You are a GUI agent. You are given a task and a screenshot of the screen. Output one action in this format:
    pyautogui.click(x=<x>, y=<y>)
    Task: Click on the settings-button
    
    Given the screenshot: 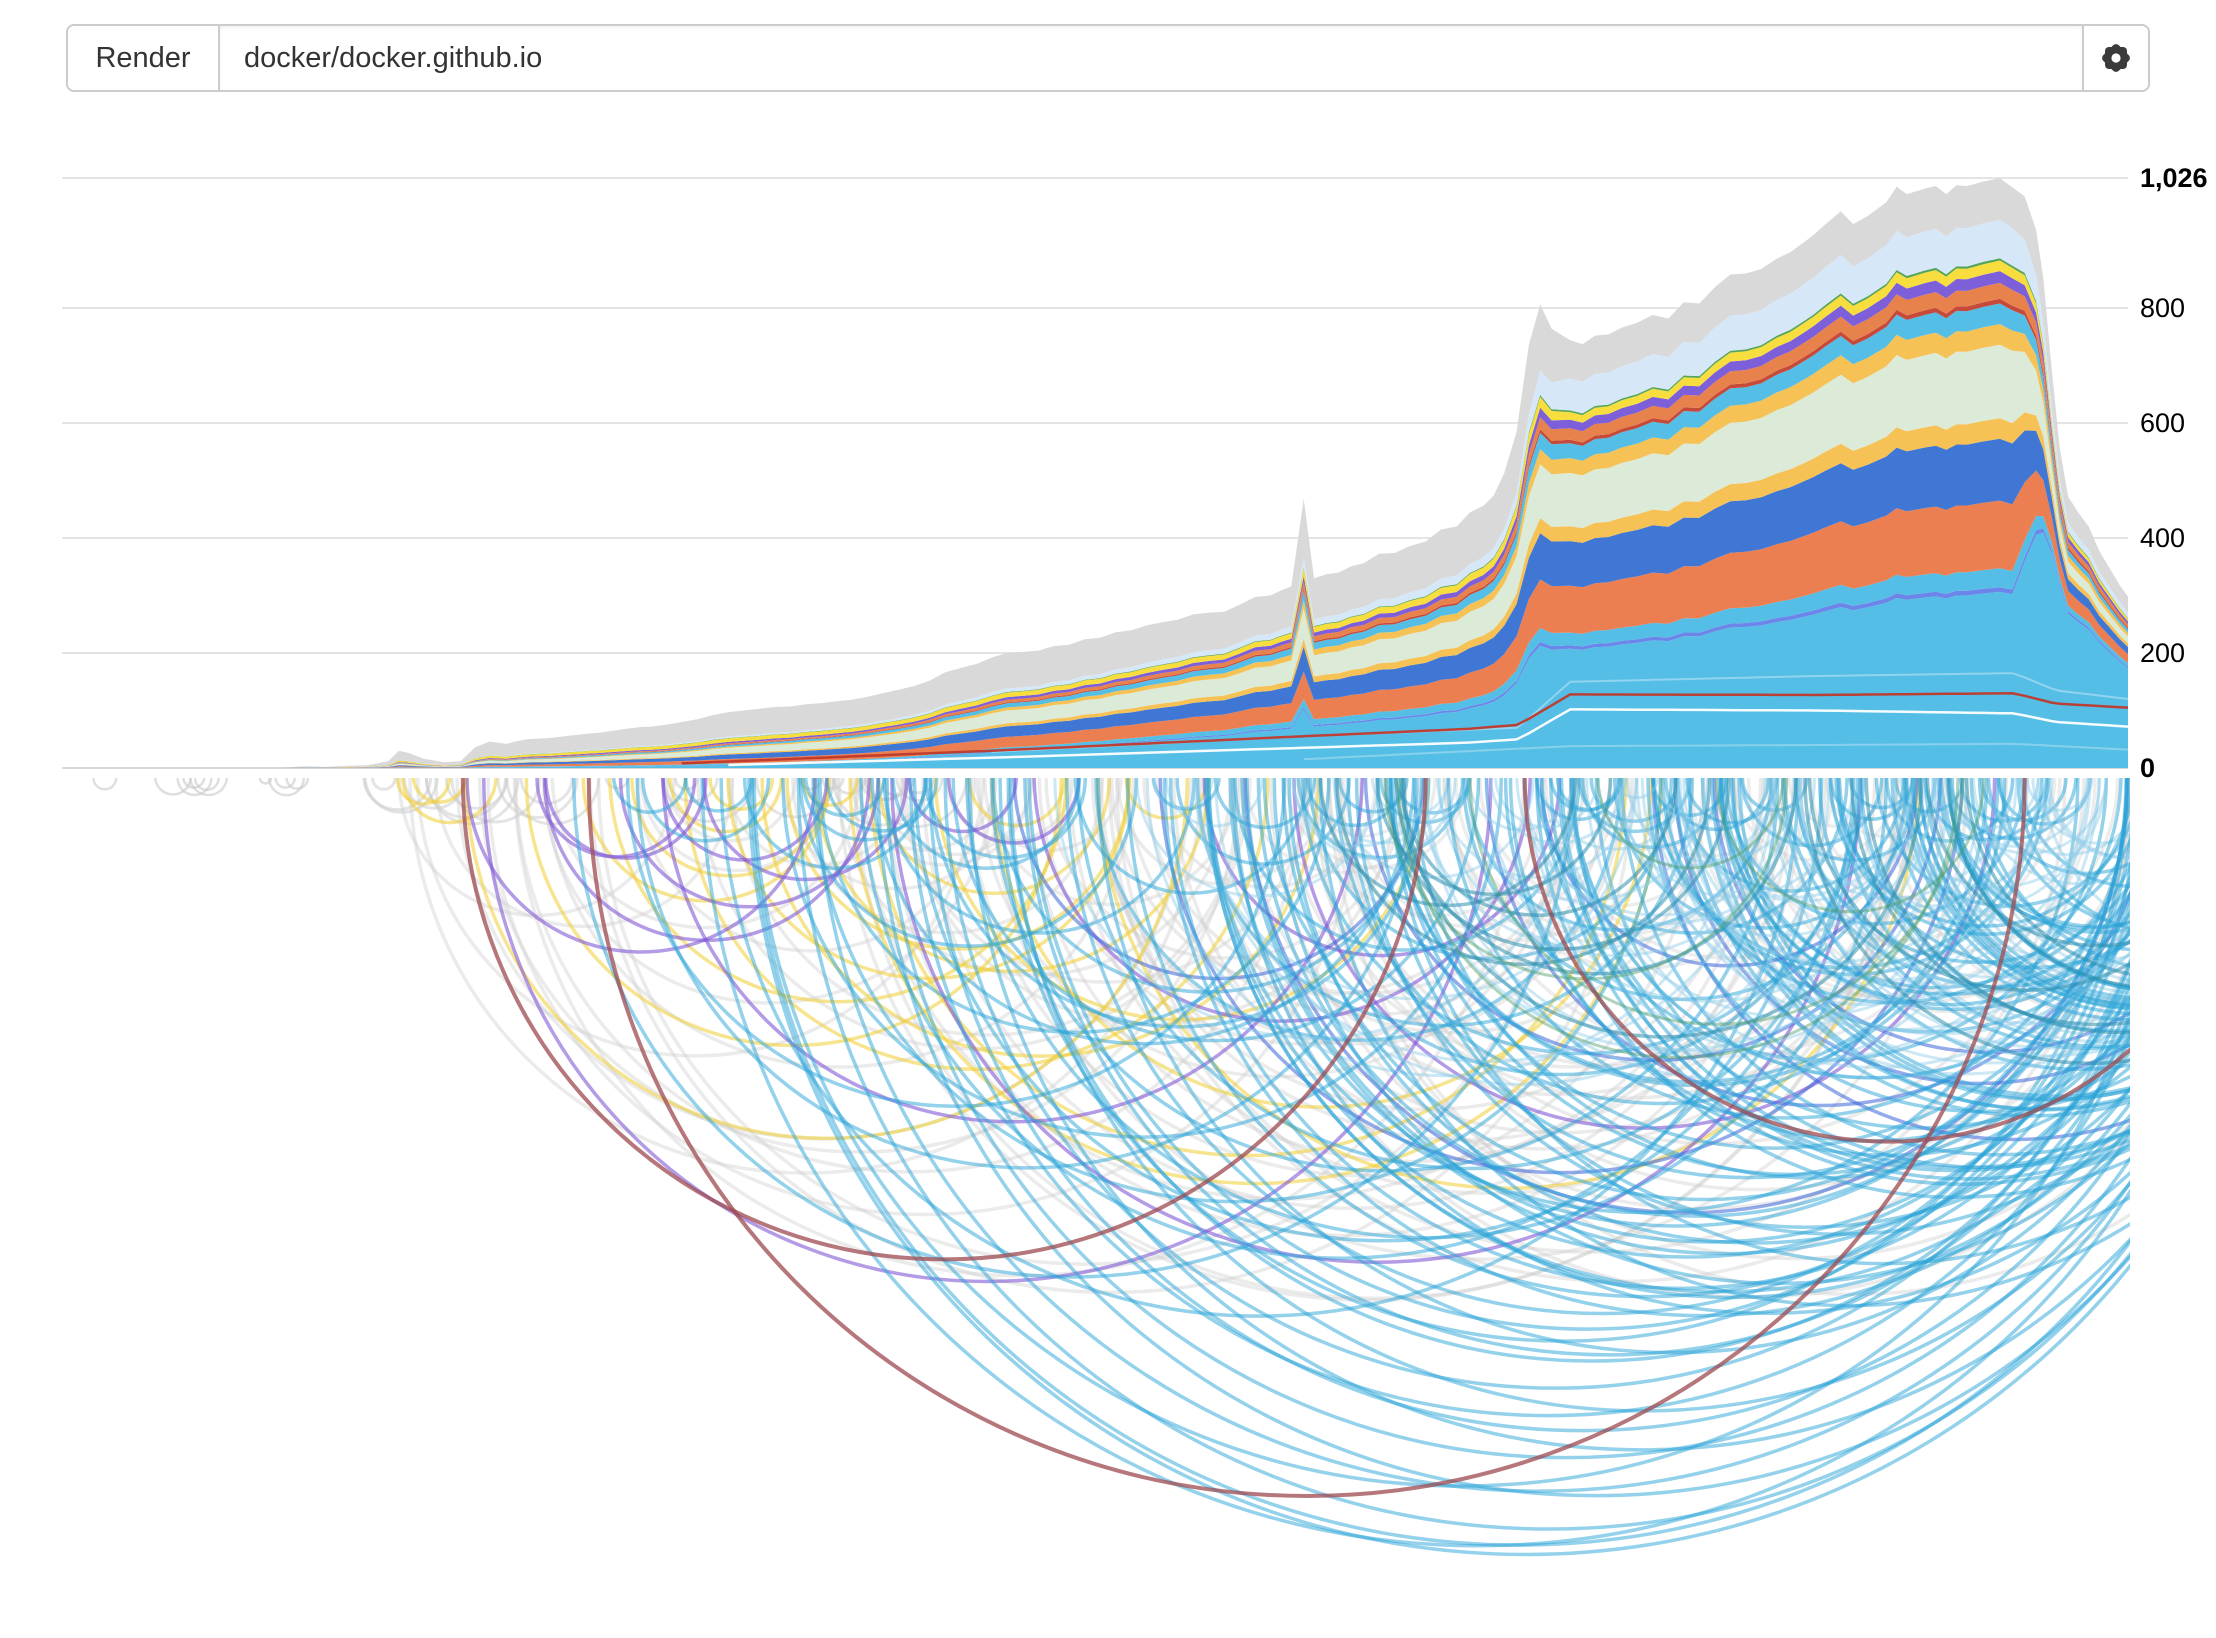 What is the action you would take?
    pyautogui.click(x=2116, y=58)
    